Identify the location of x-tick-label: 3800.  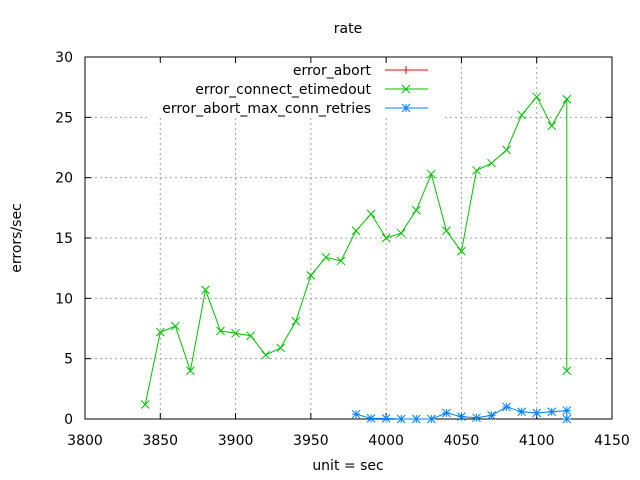
(85, 441).